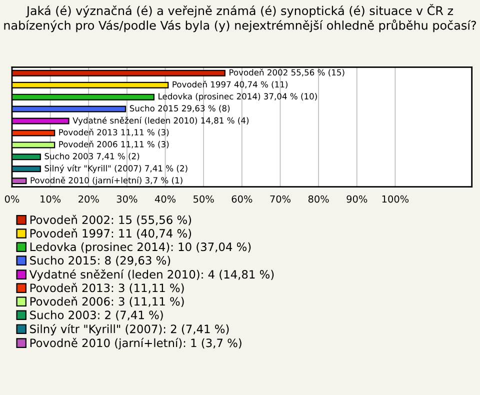  What do you see at coordinates (107, 288) in the screenshot?
I see `legend-label: Povodeň 2013: 3 (11,11 %)` at bounding box center [107, 288].